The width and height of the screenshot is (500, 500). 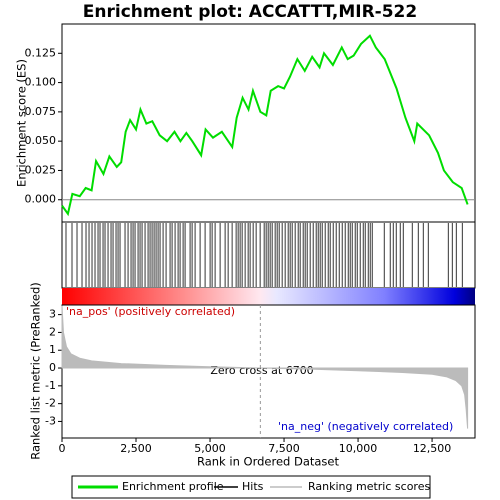 I want to click on metric-tick-label: 1, so click(x=52, y=349).